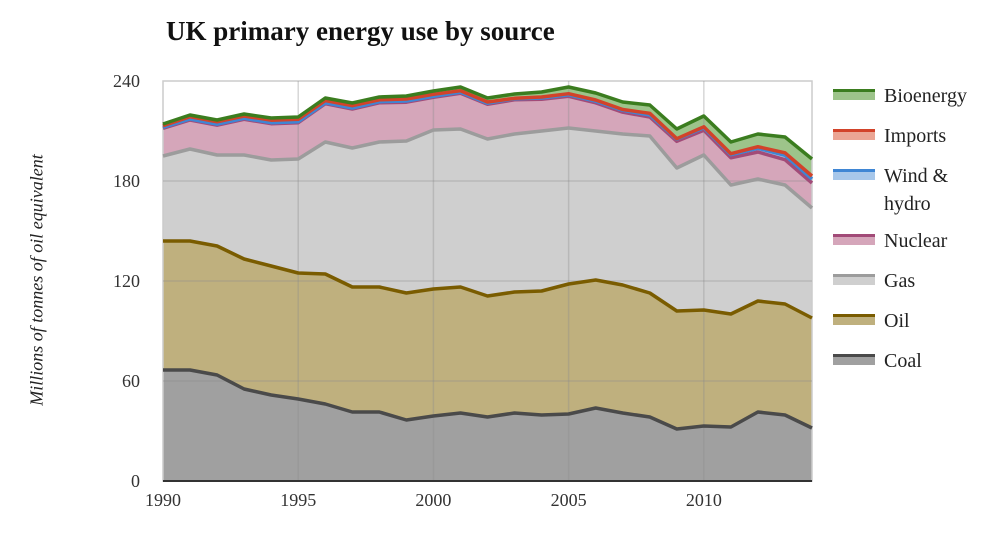  What do you see at coordinates (916, 190) in the screenshot?
I see `legend-label: Wind & hydro` at bounding box center [916, 190].